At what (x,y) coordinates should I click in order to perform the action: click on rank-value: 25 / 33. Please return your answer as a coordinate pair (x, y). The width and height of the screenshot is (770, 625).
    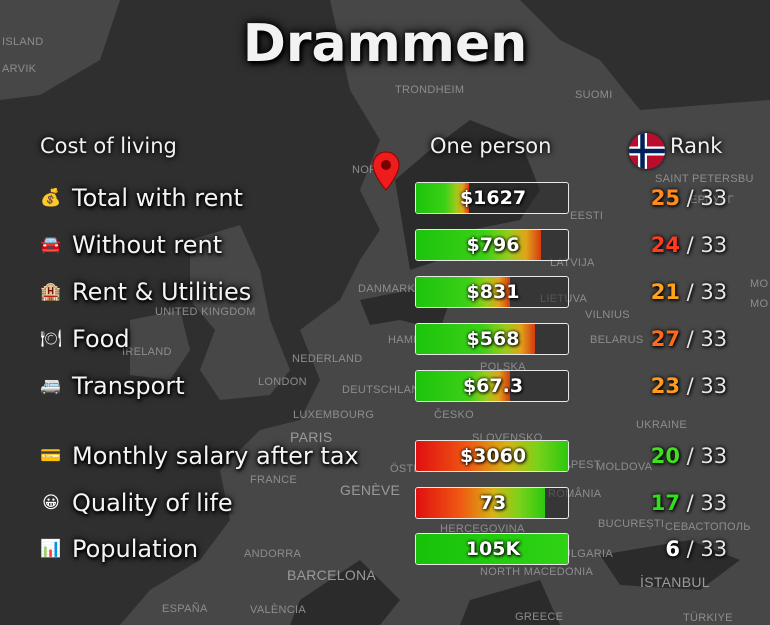
    Looking at the image, I should click on (691, 198).